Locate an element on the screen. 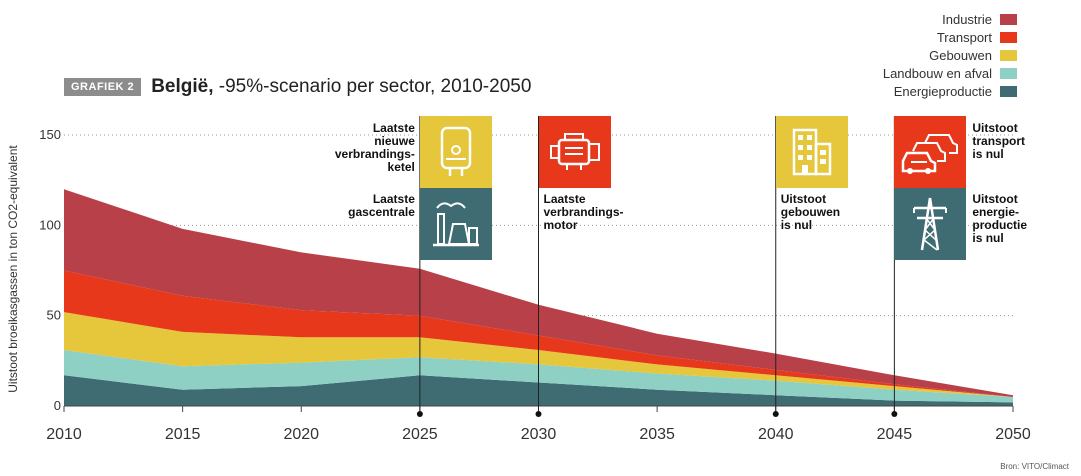 The height and width of the screenshot is (476, 1081). building-icon is located at coordinates (812, 152).